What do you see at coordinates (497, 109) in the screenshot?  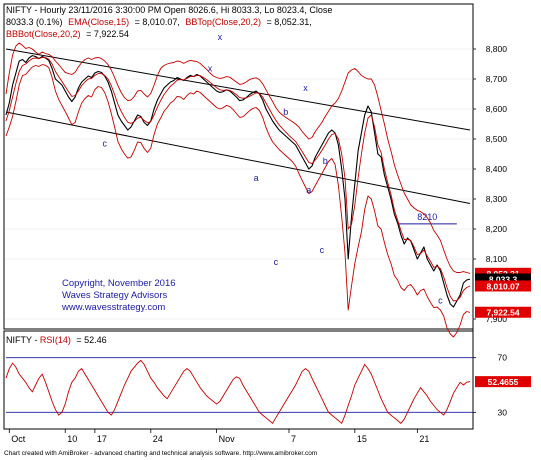 I see `price-tick-label-2: 8,600` at bounding box center [497, 109].